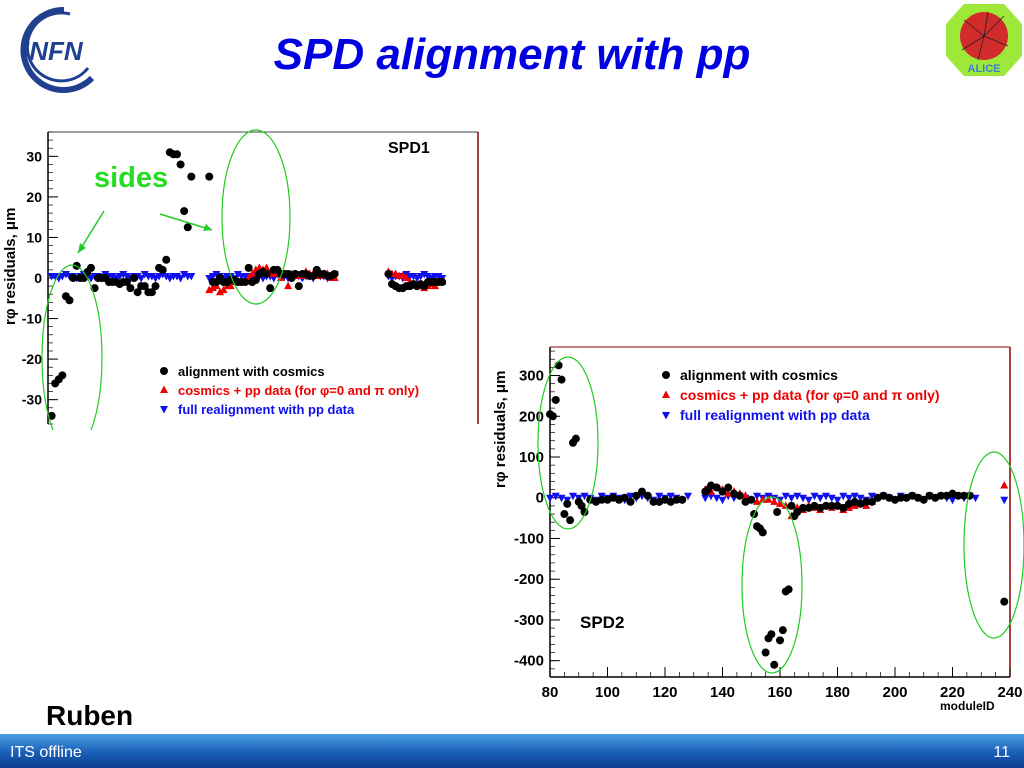  What do you see at coordinates (131, 178) in the screenshot?
I see `sides-annotation: sides` at bounding box center [131, 178].